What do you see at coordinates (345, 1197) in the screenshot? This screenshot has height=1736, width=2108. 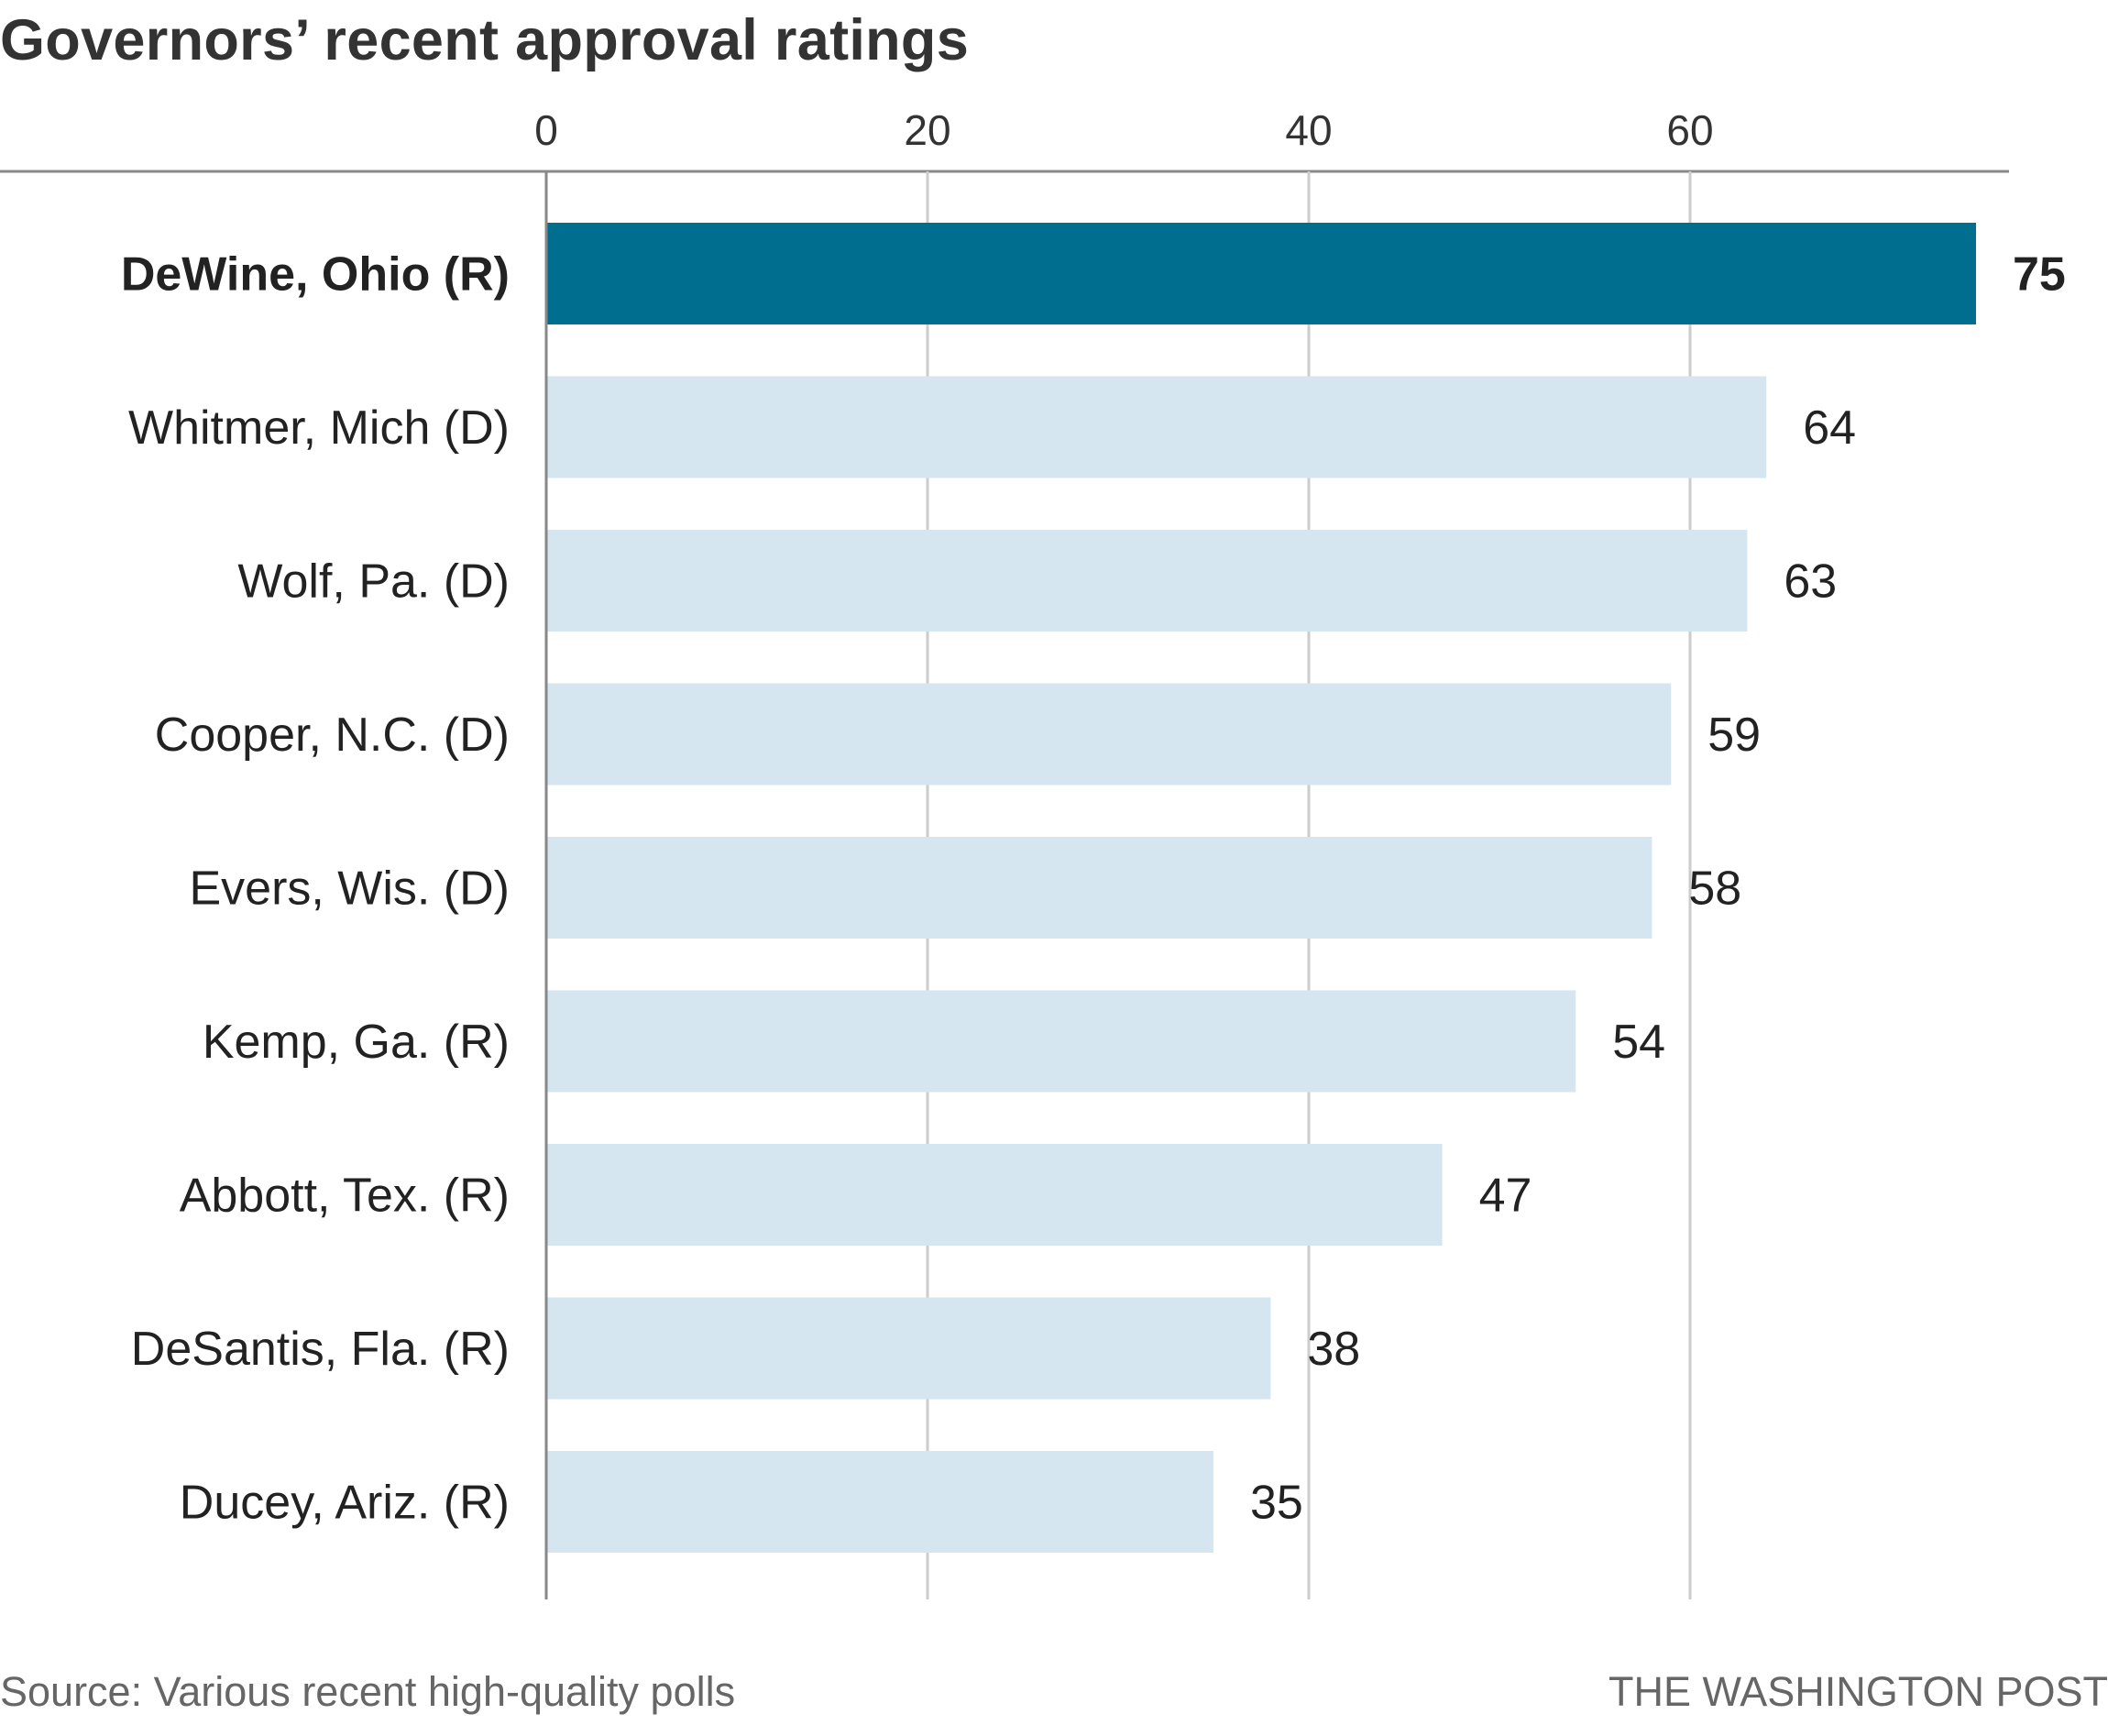 I see `category-label: Abbott, Tex. (R)` at bounding box center [345, 1197].